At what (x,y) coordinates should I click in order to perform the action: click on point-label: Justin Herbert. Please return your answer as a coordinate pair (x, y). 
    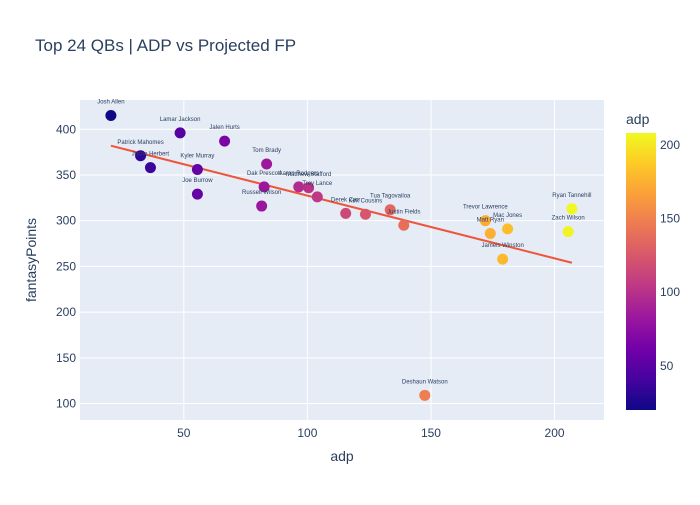
    Looking at the image, I should click on (151, 155).